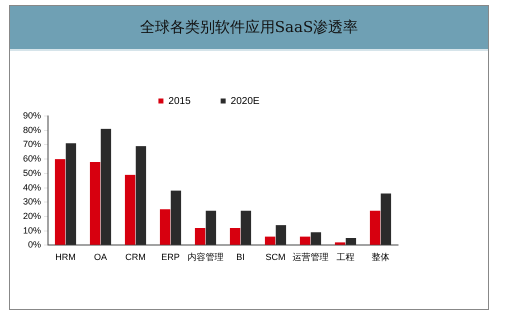  Describe the element at coordinates (240, 257) in the screenshot. I see `x-tick-label: BI` at that location.